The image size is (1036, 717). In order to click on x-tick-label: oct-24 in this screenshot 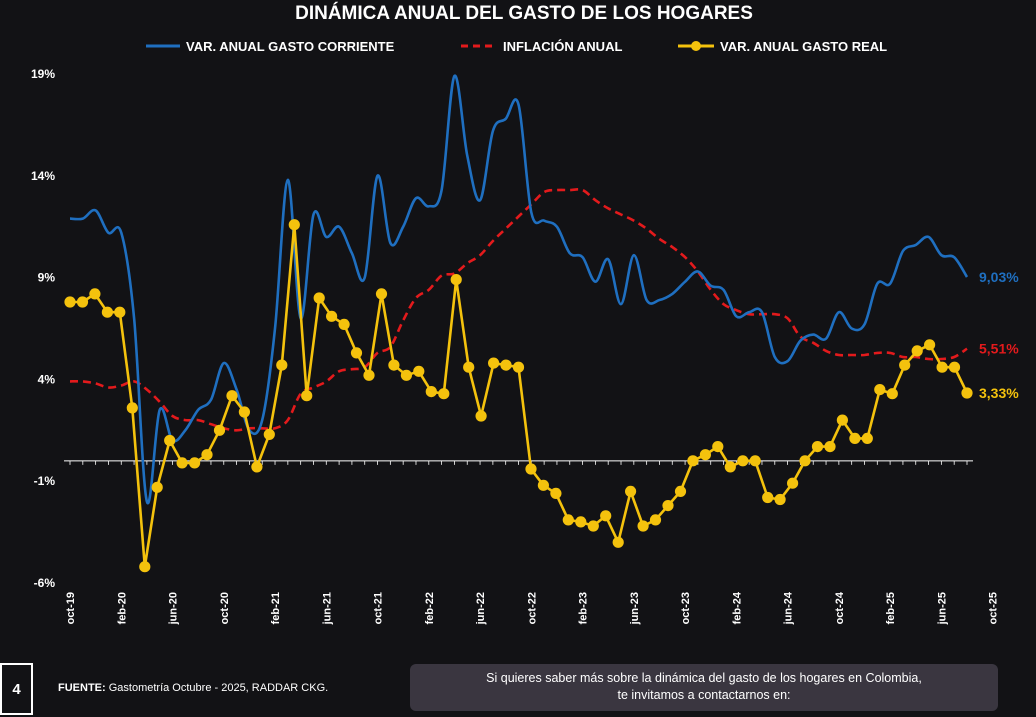, I will do `click(840, 607)`.